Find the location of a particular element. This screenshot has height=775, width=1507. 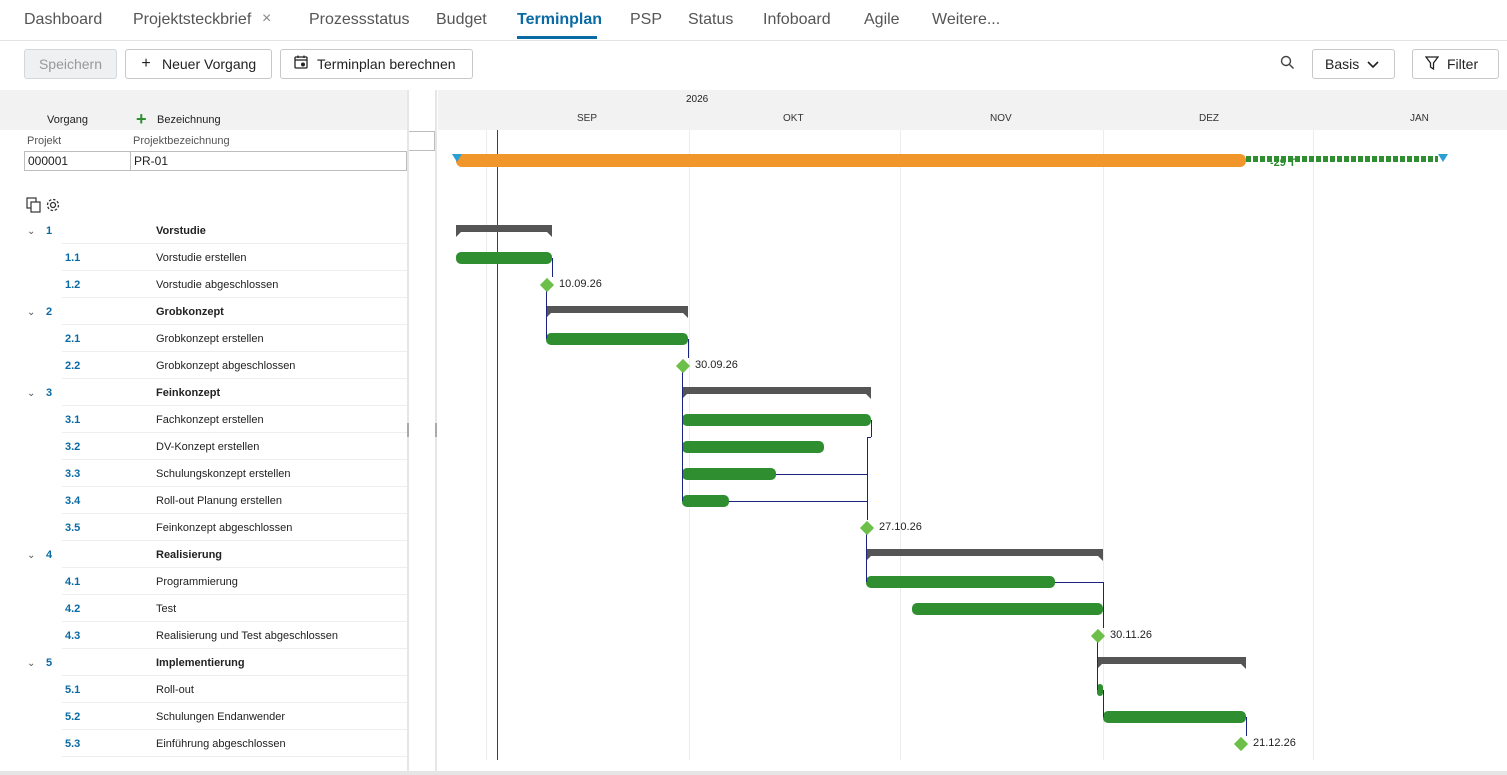

task-name: Vorstudie abgeschlossen is located at coordinates (217, 285).